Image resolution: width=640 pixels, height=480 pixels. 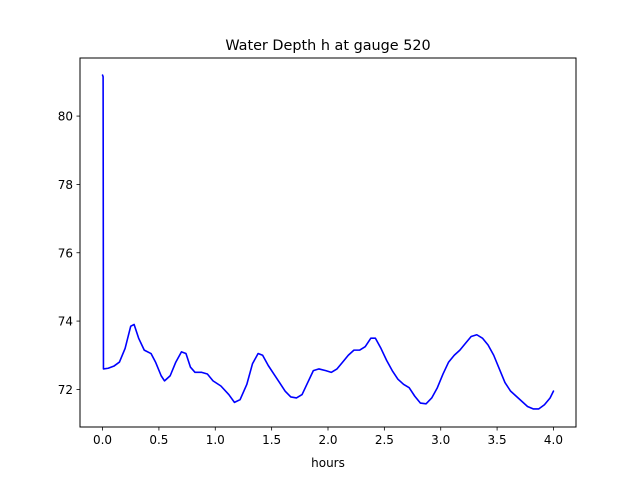 I want to click on x-tick-label: 0.0, so click(x=102, y=440).